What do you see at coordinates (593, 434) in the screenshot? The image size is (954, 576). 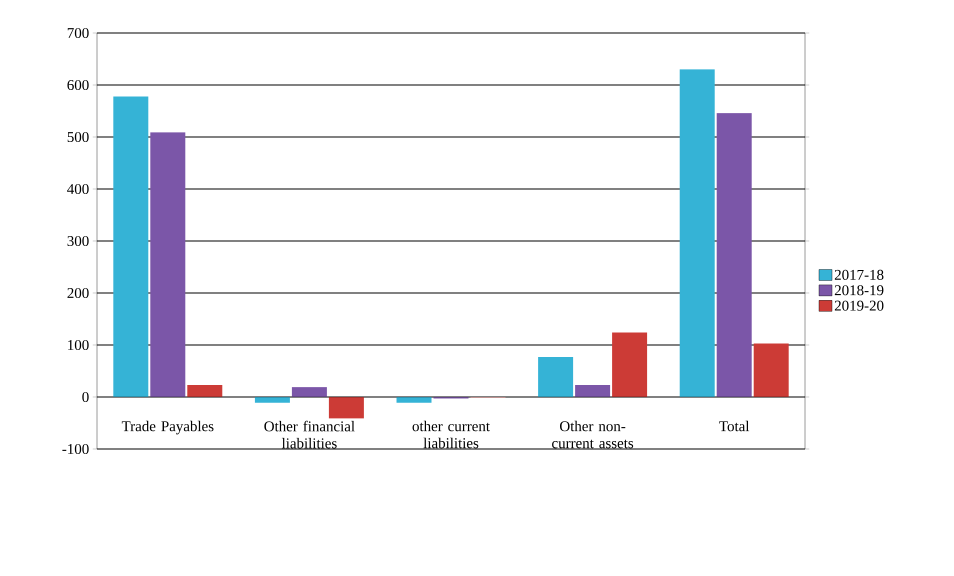 I see `x-tick-label: Other non-current assets` at bounding box center [593, 434].